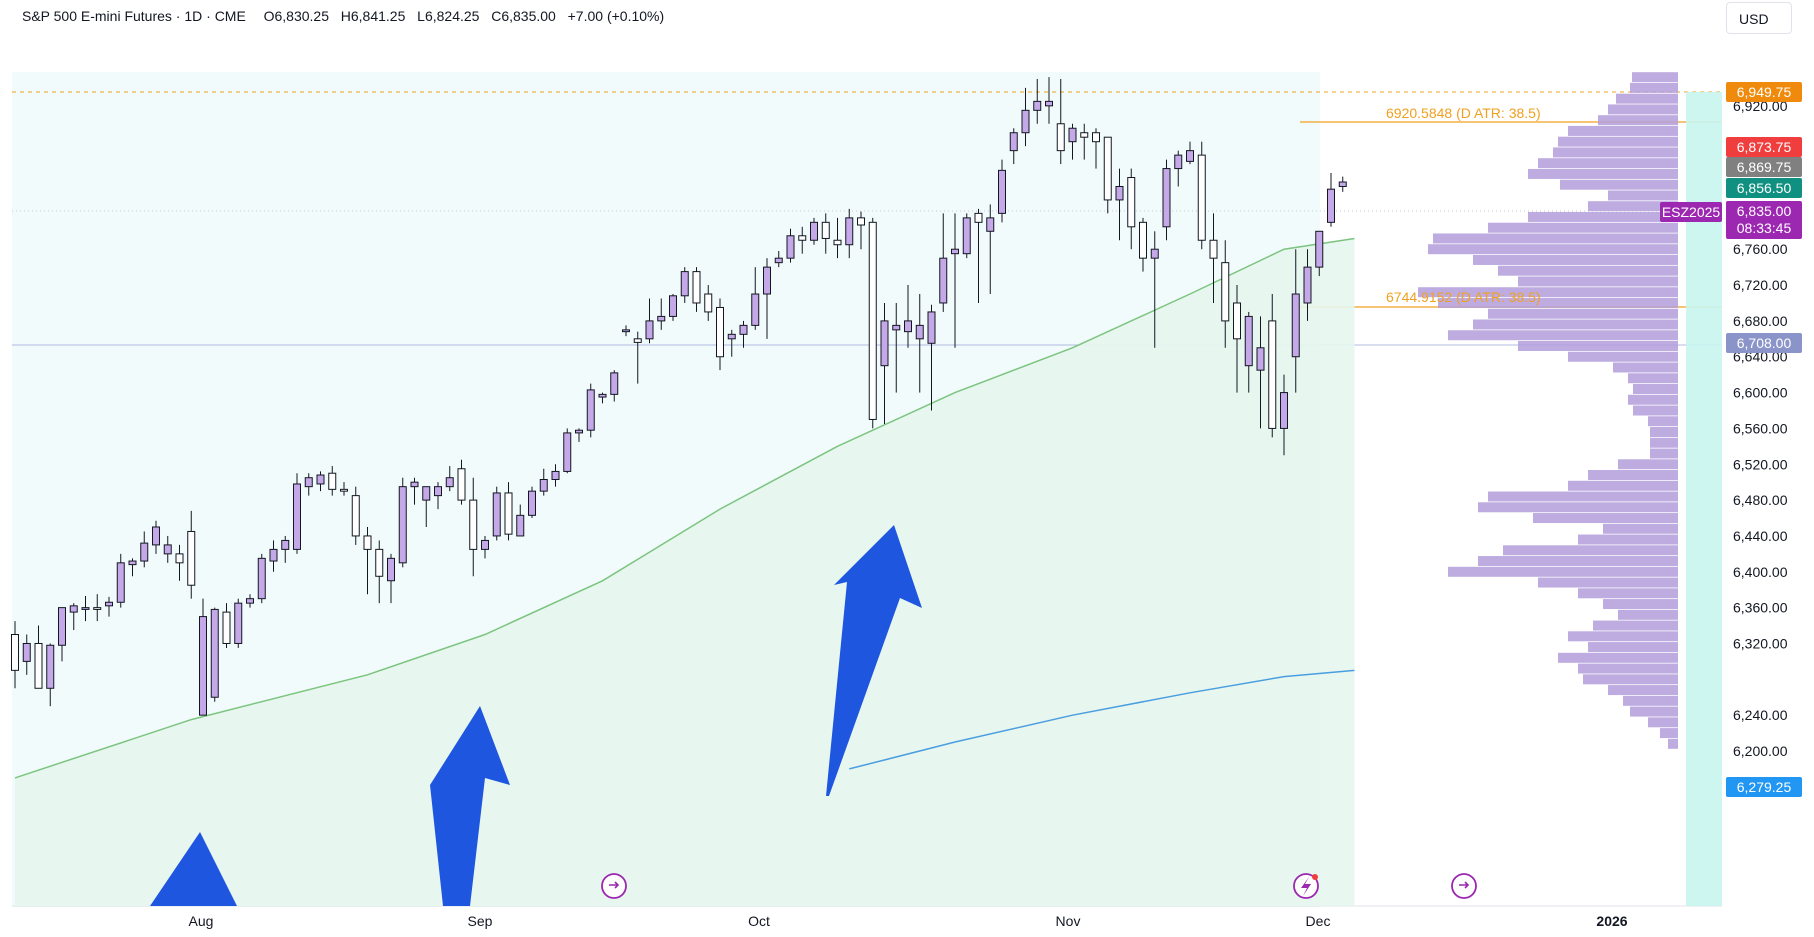  What do you see at coordinates (1464, 886) in the screenshot?
I see `earnings-event-icon` at bounding box center [1464, 886].